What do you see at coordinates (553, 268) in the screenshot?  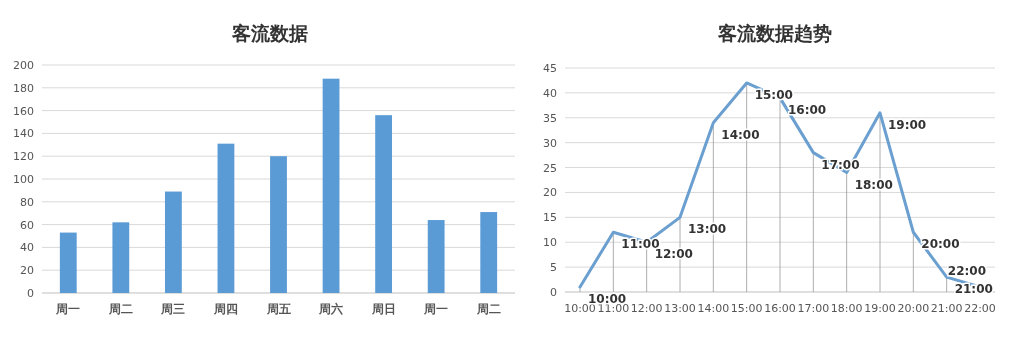 I see `y-tick-label: 5` at bounding box center [553, 268].